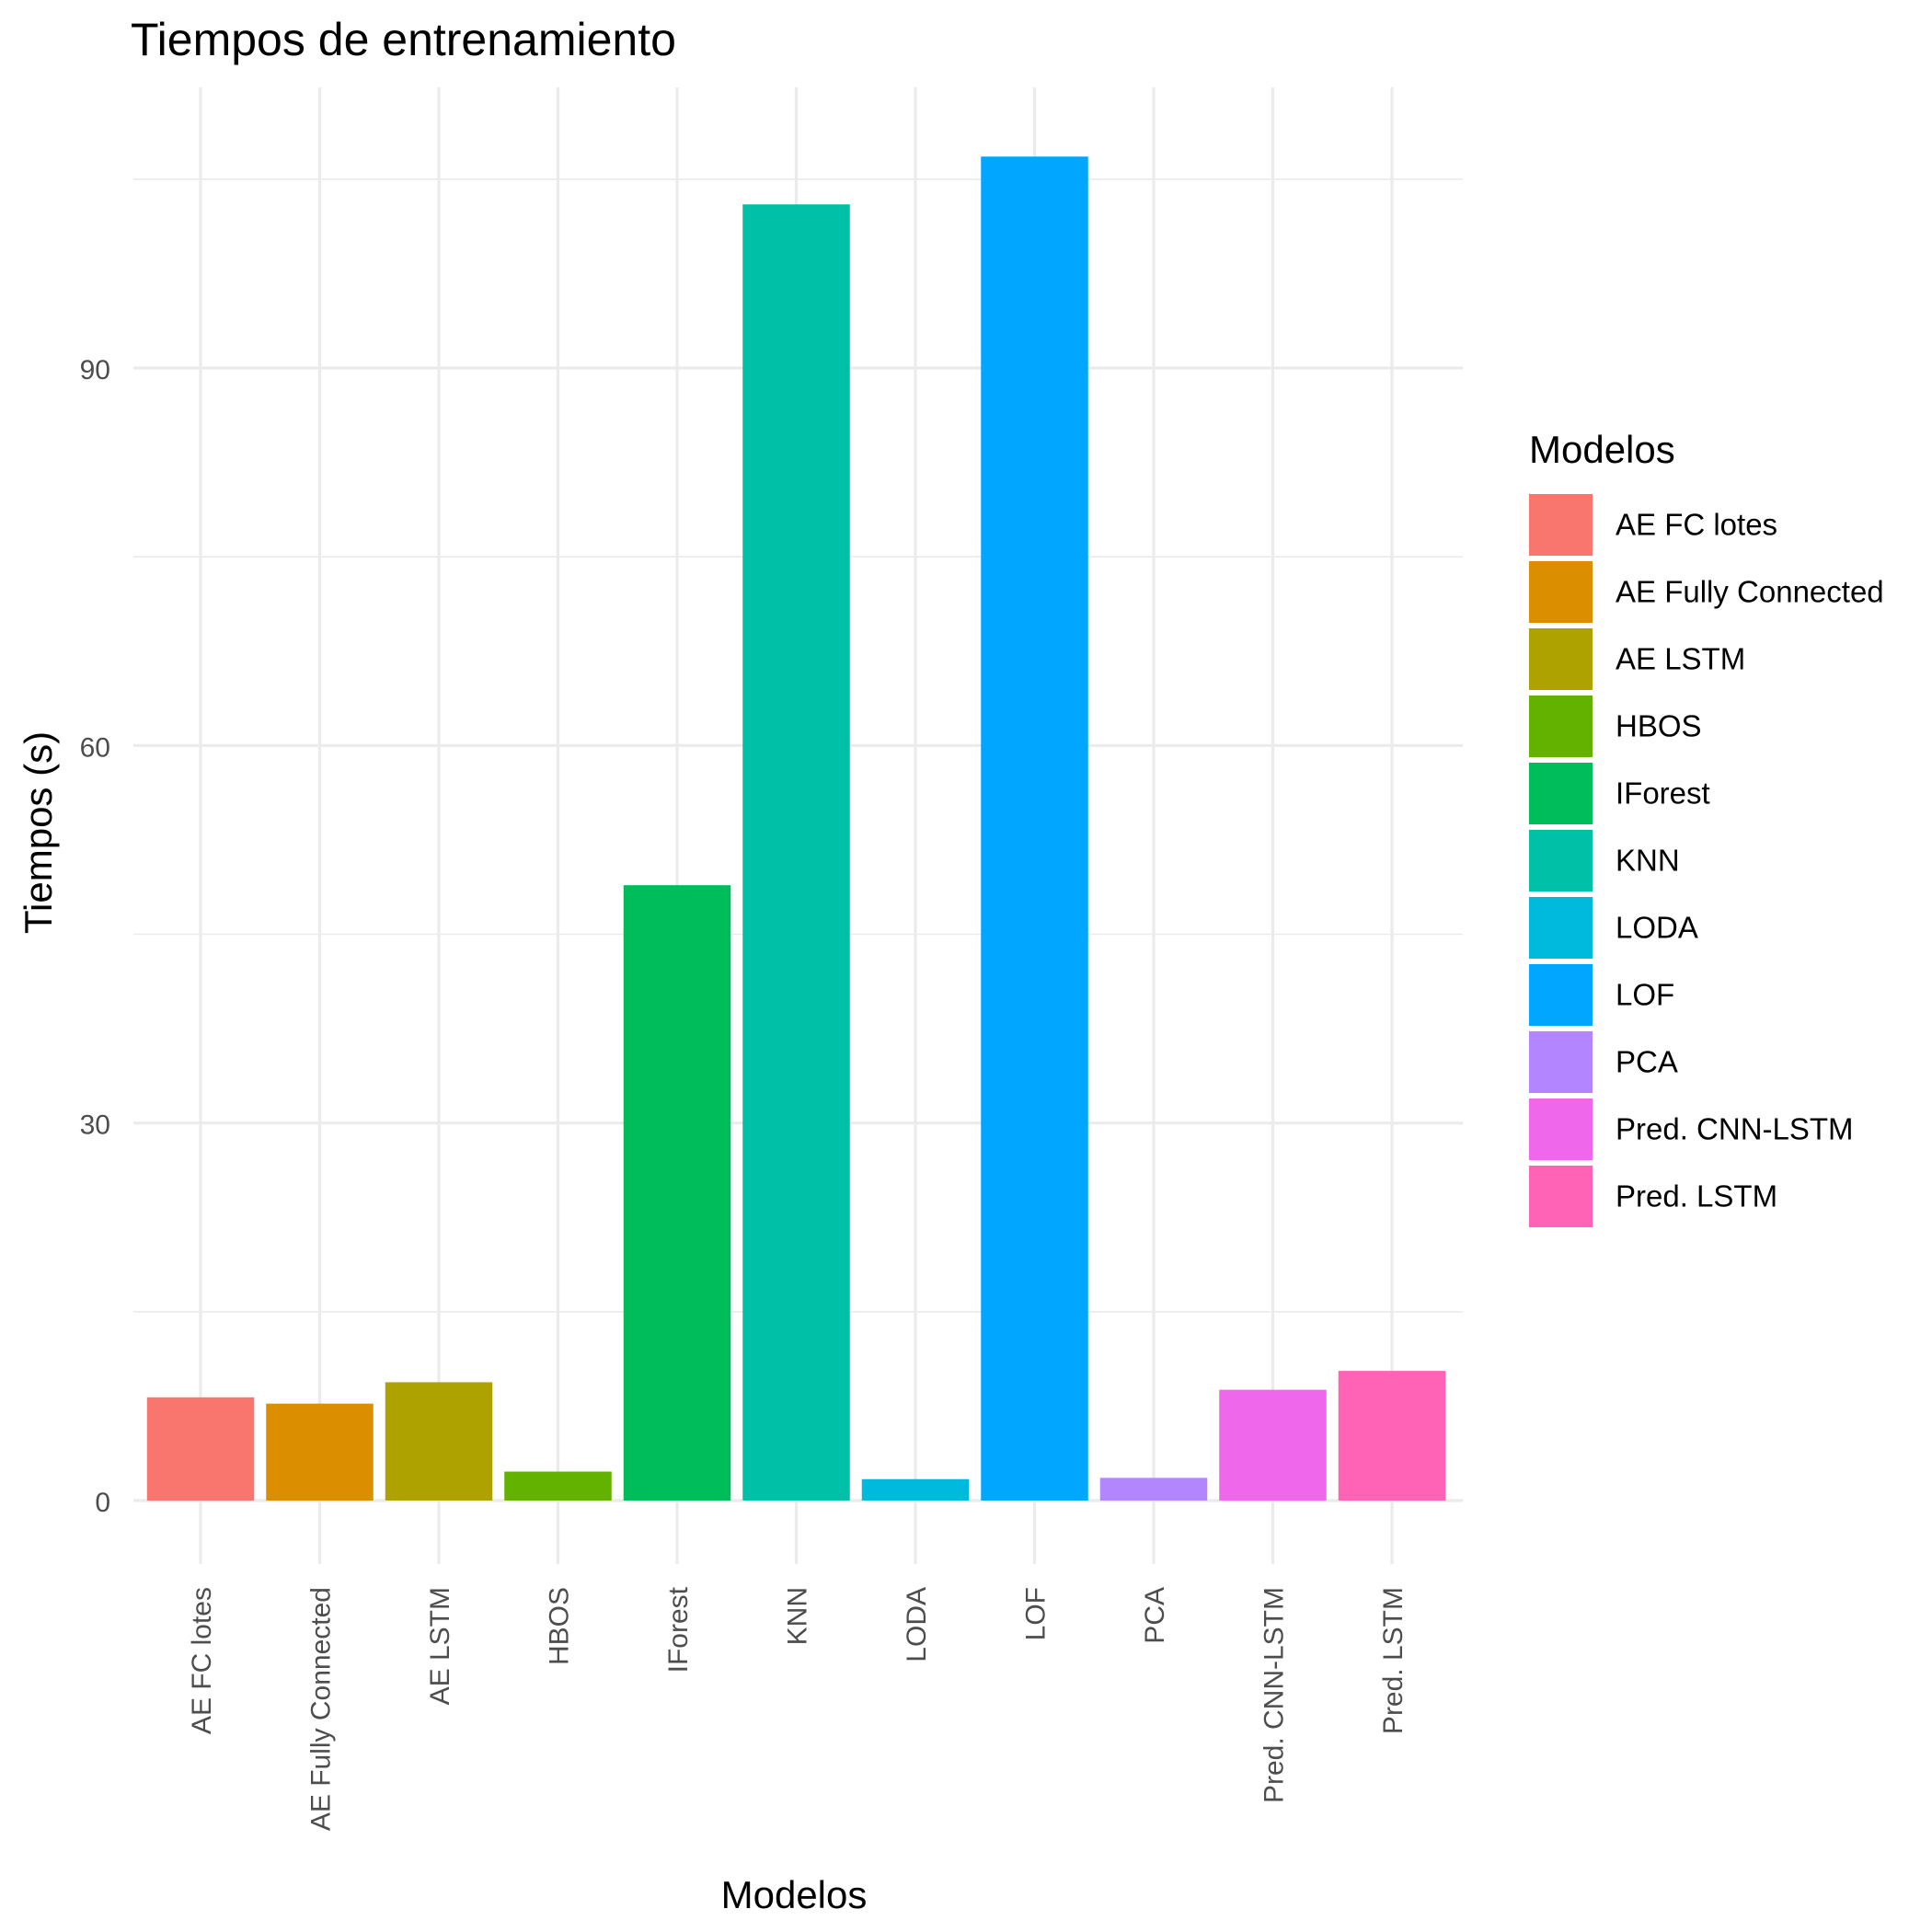 Image resolution: width=1932 pixels, height=1932 pixels. Describe the element at coordinates (1680, 659) in the screenshot. I see `legend-label: AE LSTM` at that location.